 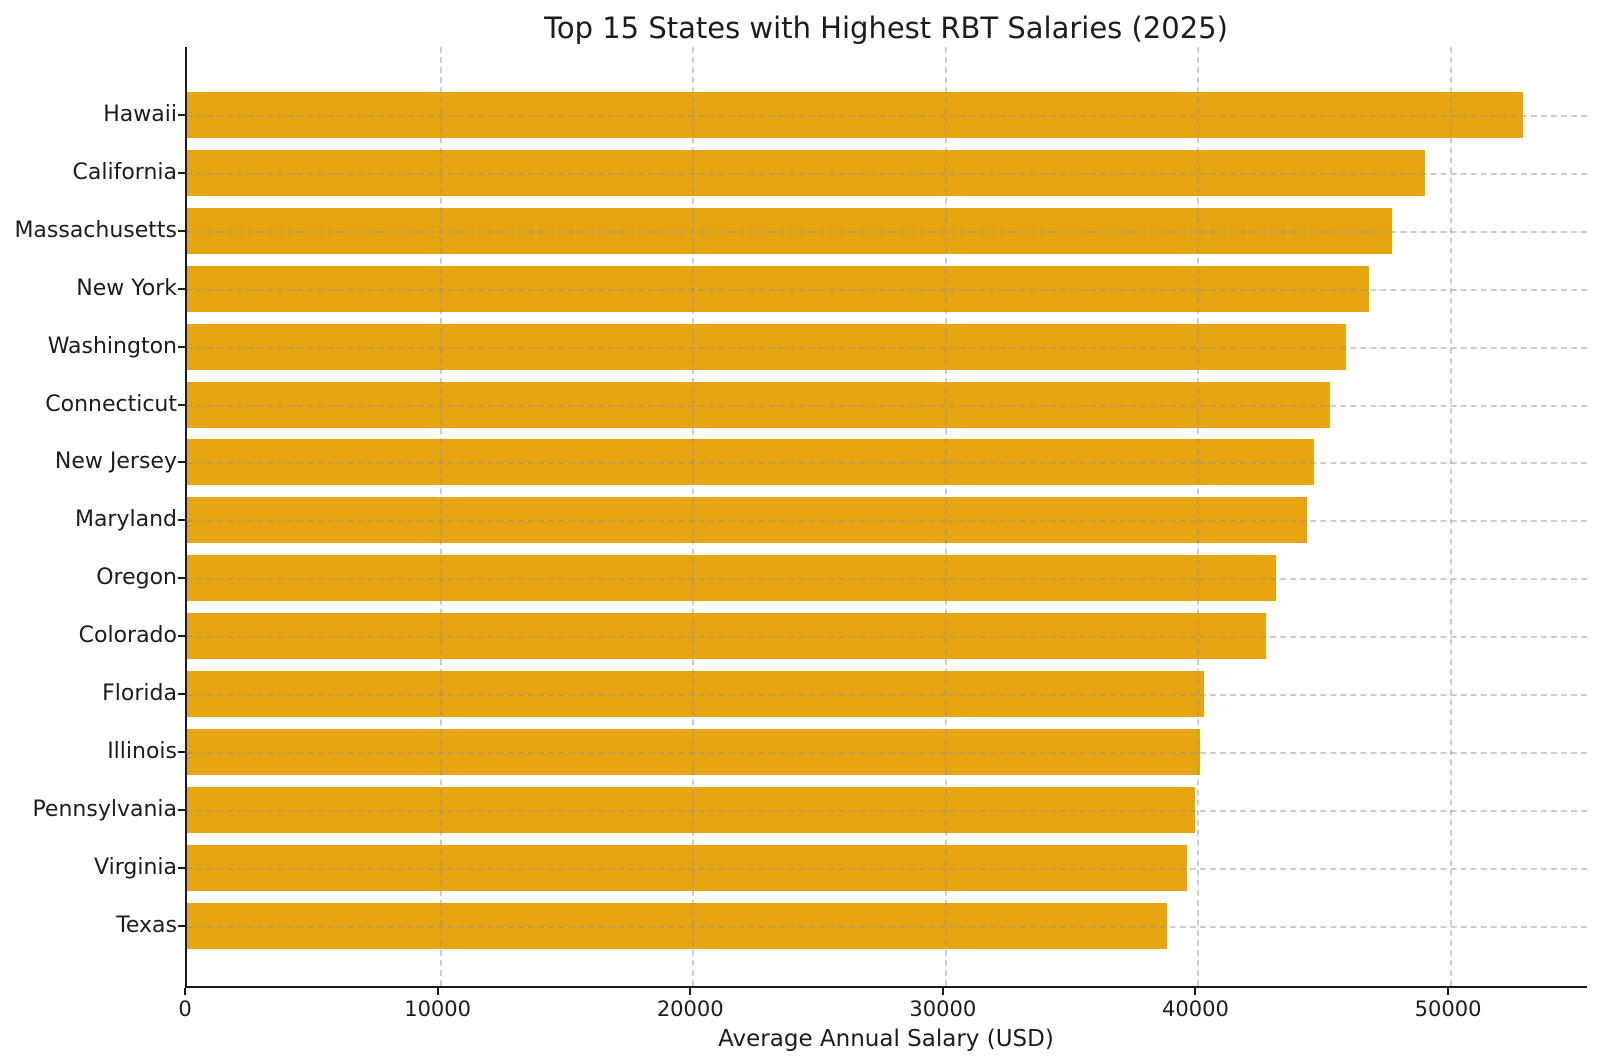 I want to click on bar-oregon, so click(x=731, y=578).